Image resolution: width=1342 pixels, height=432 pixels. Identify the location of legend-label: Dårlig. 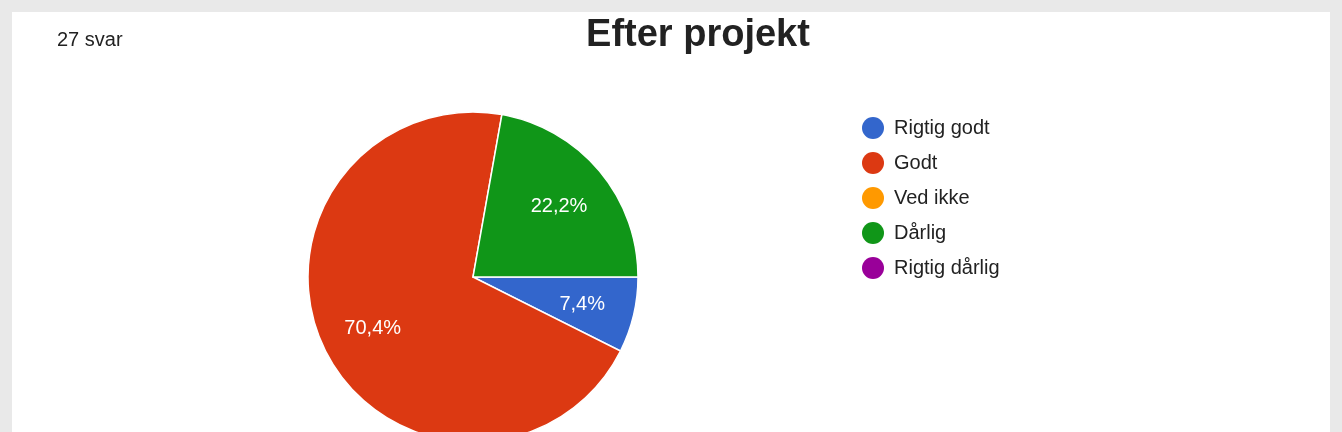
(920, 232).